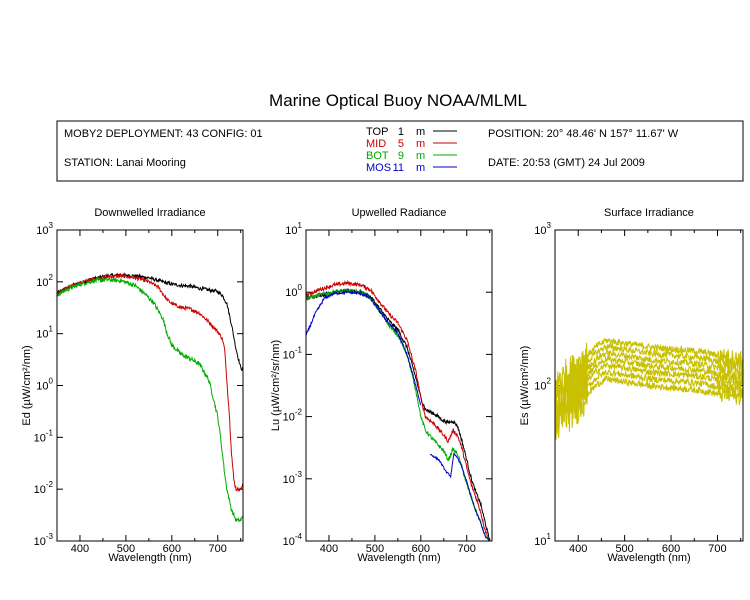 This screenshot has width=750, height=600. What do you see at coordinates (401, 132) in the screenshot?
I see `legend-depth-top: 1` at bounding box center [401, 132].